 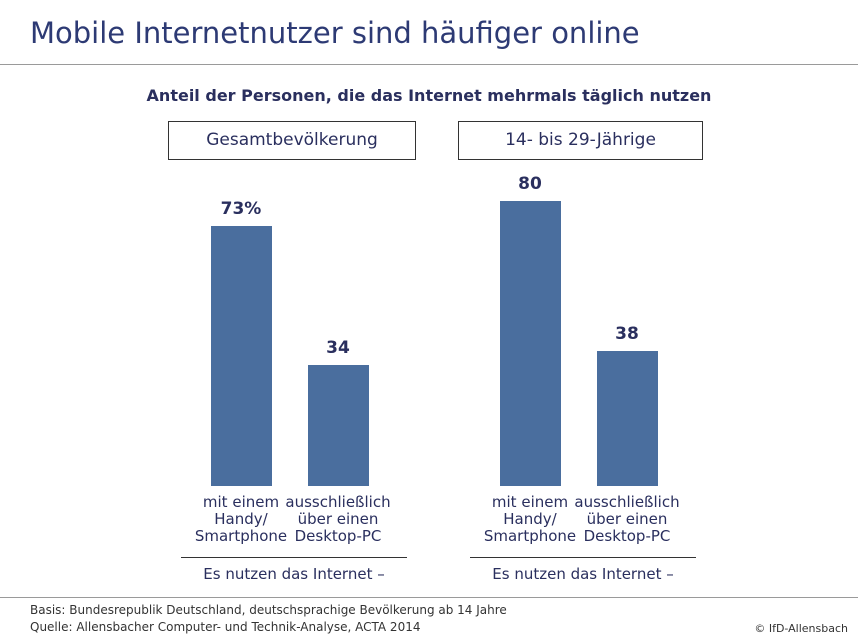 What do you see at coordinates (801, 628) in the screenshot?
I see `copyright: © IfD-Allensbach` at bounding box center [801, 628].